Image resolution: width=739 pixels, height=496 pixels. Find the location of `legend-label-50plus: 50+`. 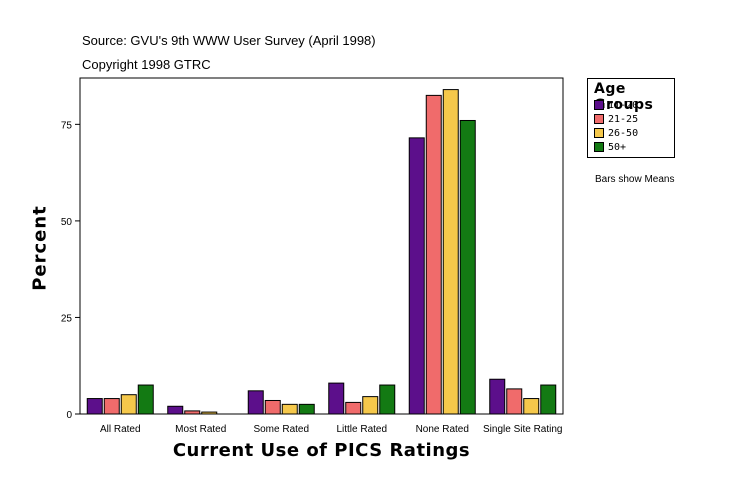

legend-label-50plus: 50+ is located at coordinates (617, 147).